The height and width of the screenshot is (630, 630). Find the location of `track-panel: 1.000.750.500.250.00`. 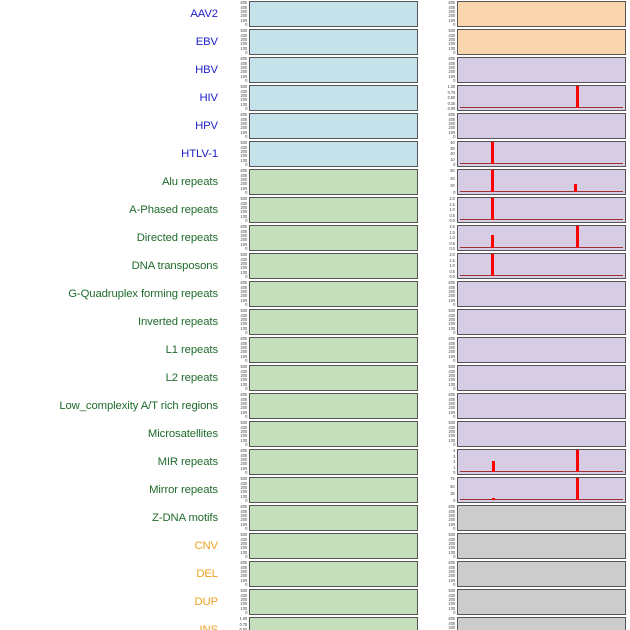

track-panel: 1.000.750.500.250.00 is located at coordinates (322, 623).